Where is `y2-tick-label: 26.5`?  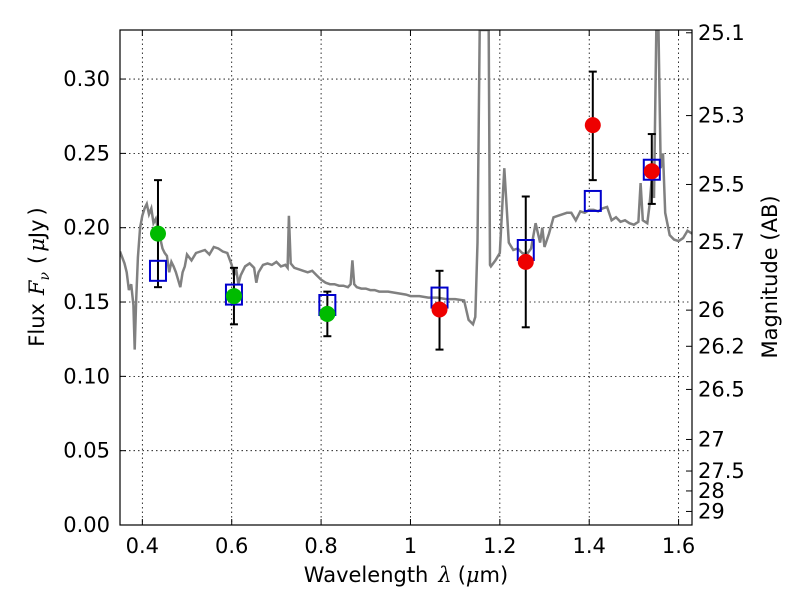
y2-tick-label: 26.5 is located at coordinates (721, 389).